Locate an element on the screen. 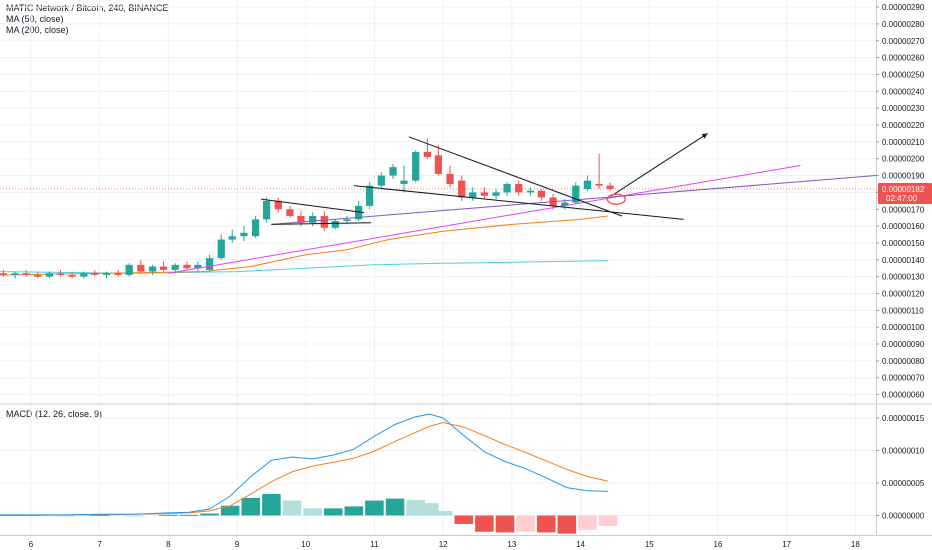 The height and width of the screenshot is (550, 932). macd-tick-label: 0.00000000 is located at coordinates (903, 516).